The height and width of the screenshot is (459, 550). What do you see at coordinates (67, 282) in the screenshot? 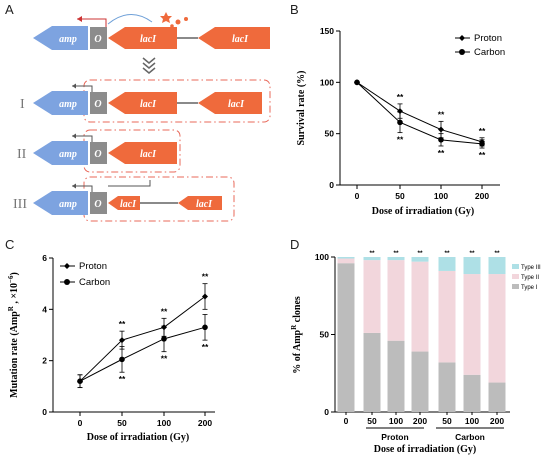
I see `c-legend-marker-carbon` at bounding box center [67, 282].